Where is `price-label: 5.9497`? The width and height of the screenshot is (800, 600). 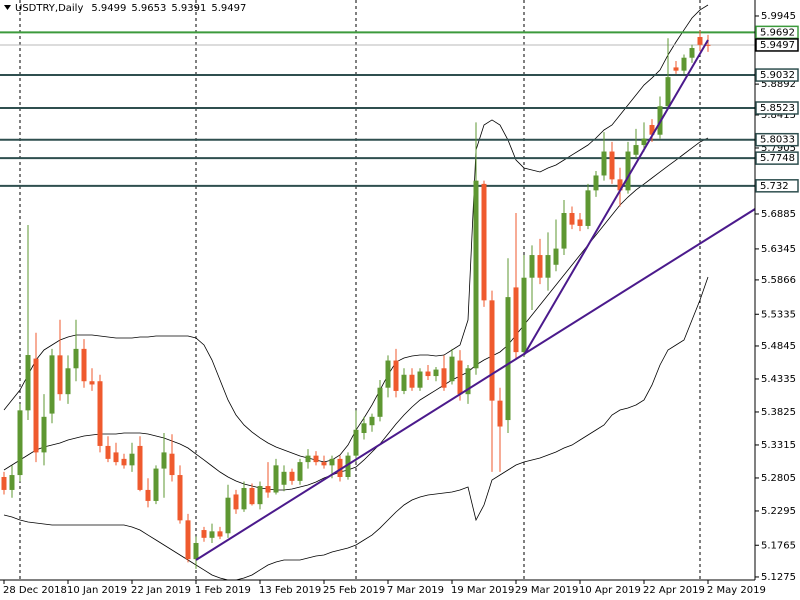
price-label: 5.9497 is located at coordinates (777, 45).